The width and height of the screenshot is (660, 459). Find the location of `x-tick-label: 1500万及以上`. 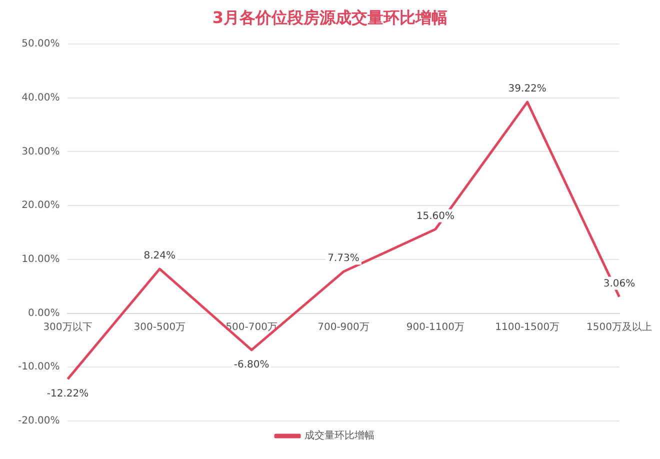

x-tick-label: 1500万及以上 is located at coordinates (619, 326).